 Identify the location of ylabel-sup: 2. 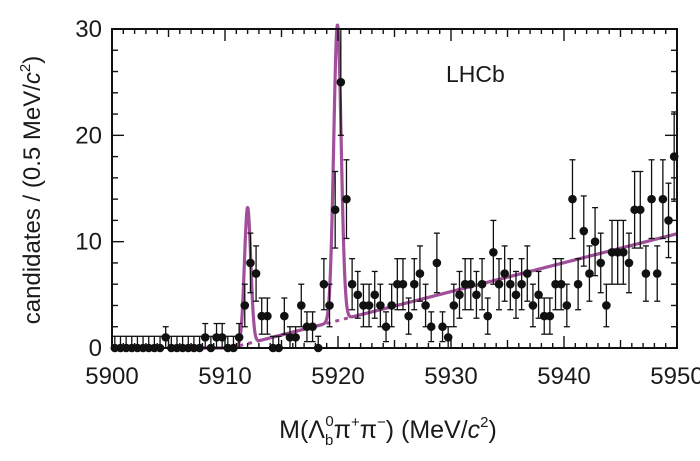
(25, 68).